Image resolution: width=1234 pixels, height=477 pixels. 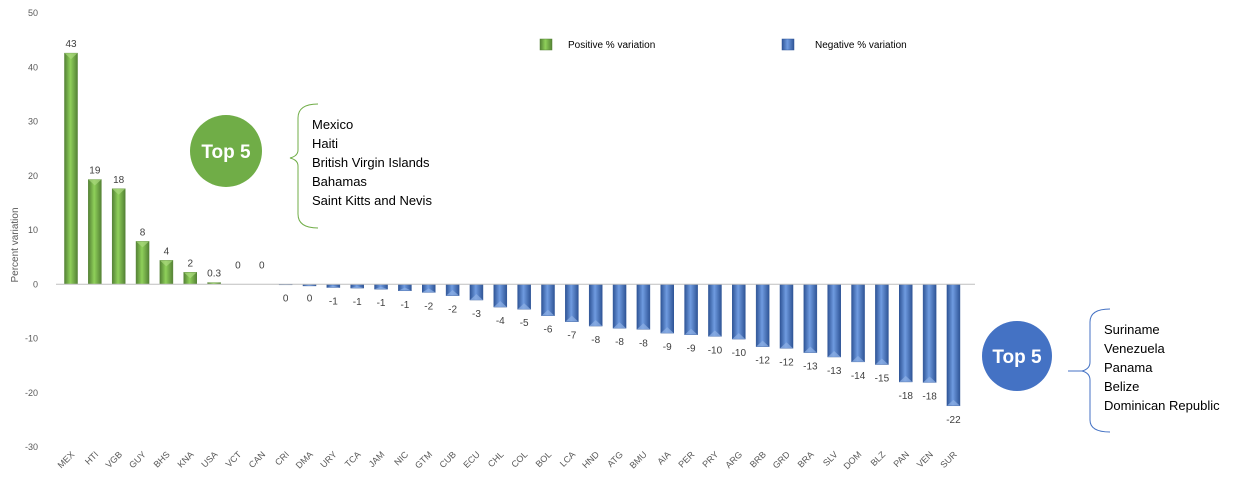 What do you see at coordinates (333, 124) in the screenshot?
I see `top5-list-item: Mexico` at bounding box center [333, 124].